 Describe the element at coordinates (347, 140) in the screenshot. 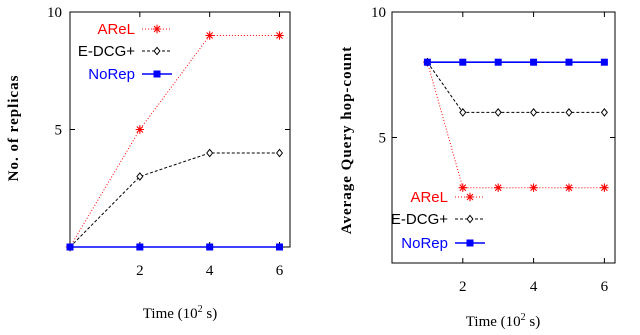

I see `y-axis-label: Average Query hop-count` at that location.